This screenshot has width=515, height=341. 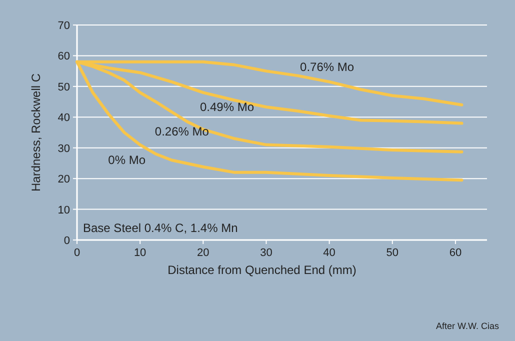 What do you see at coordinates (203, 253) in the screenshot?
I see `x-tick-label: 20` at bounding box center [203, 253].